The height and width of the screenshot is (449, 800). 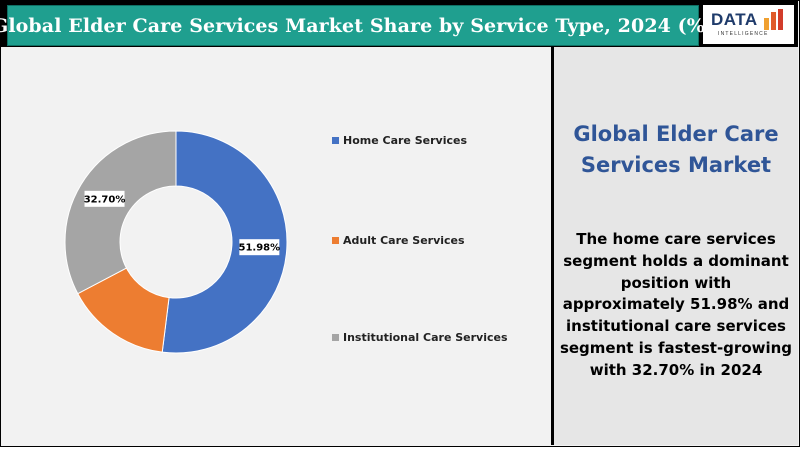 What do you see at coordinates (734, 19) in the screenshot?
I see `logo-wordmark: DATA` at bounding box center [734, 19].